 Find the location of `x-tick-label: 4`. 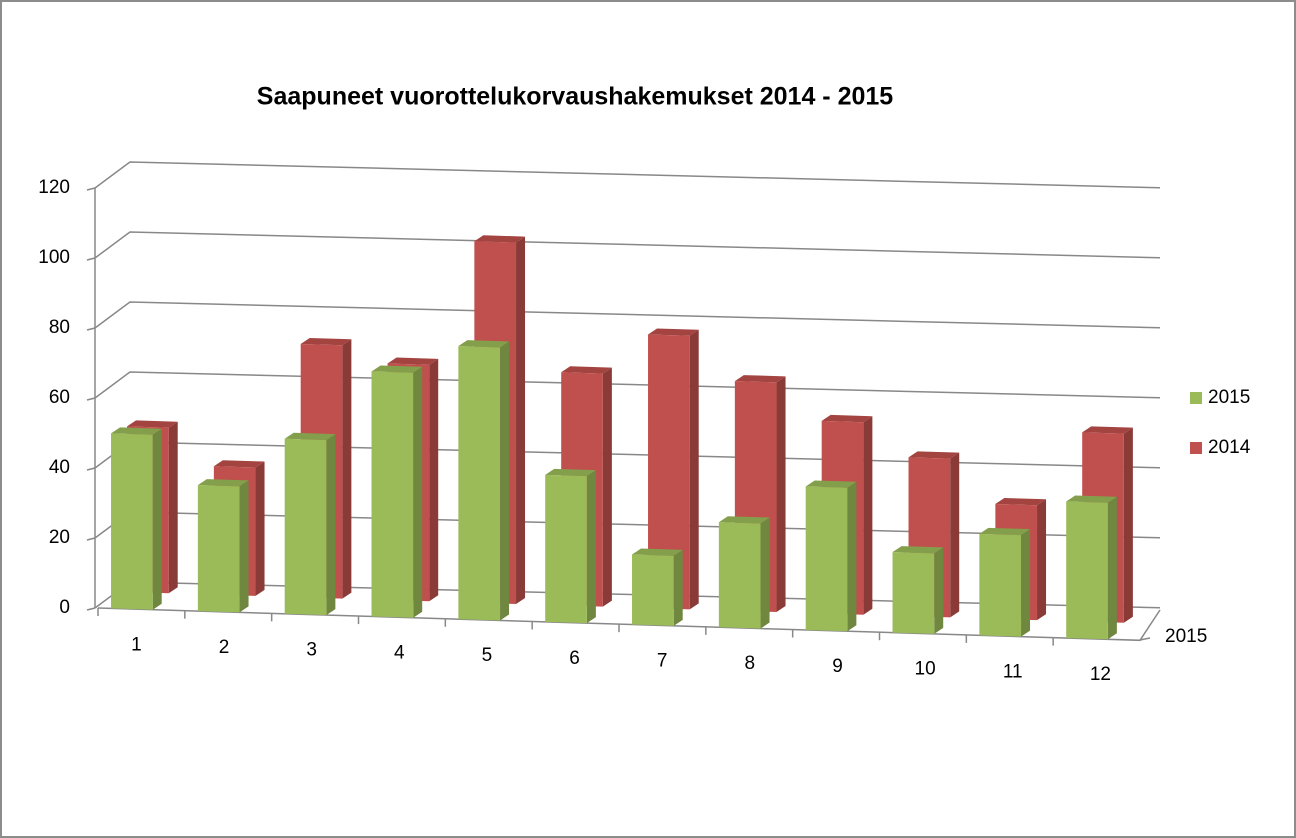

x-tick-label: 4 is located at coordinates (399, 652).